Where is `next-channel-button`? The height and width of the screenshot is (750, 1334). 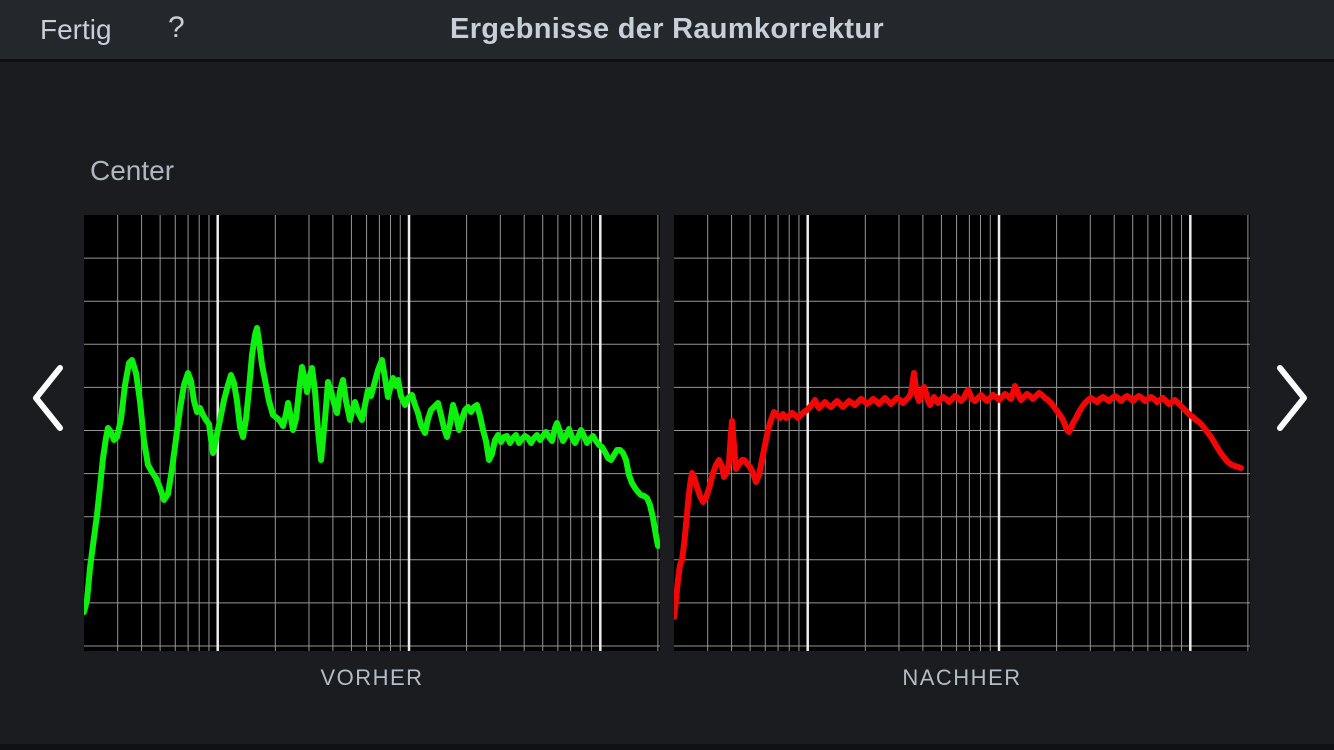
next-channel-button is located at coordinates (1290, 398).